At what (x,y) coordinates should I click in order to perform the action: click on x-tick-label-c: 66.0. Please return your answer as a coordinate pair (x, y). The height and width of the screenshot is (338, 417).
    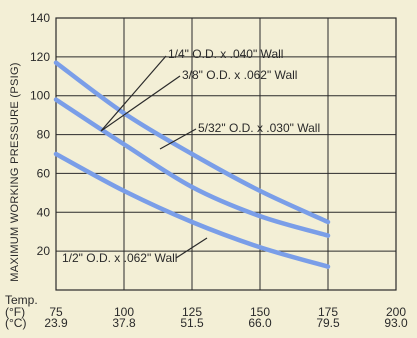
    Looking at the image, I should click on (260, 323).